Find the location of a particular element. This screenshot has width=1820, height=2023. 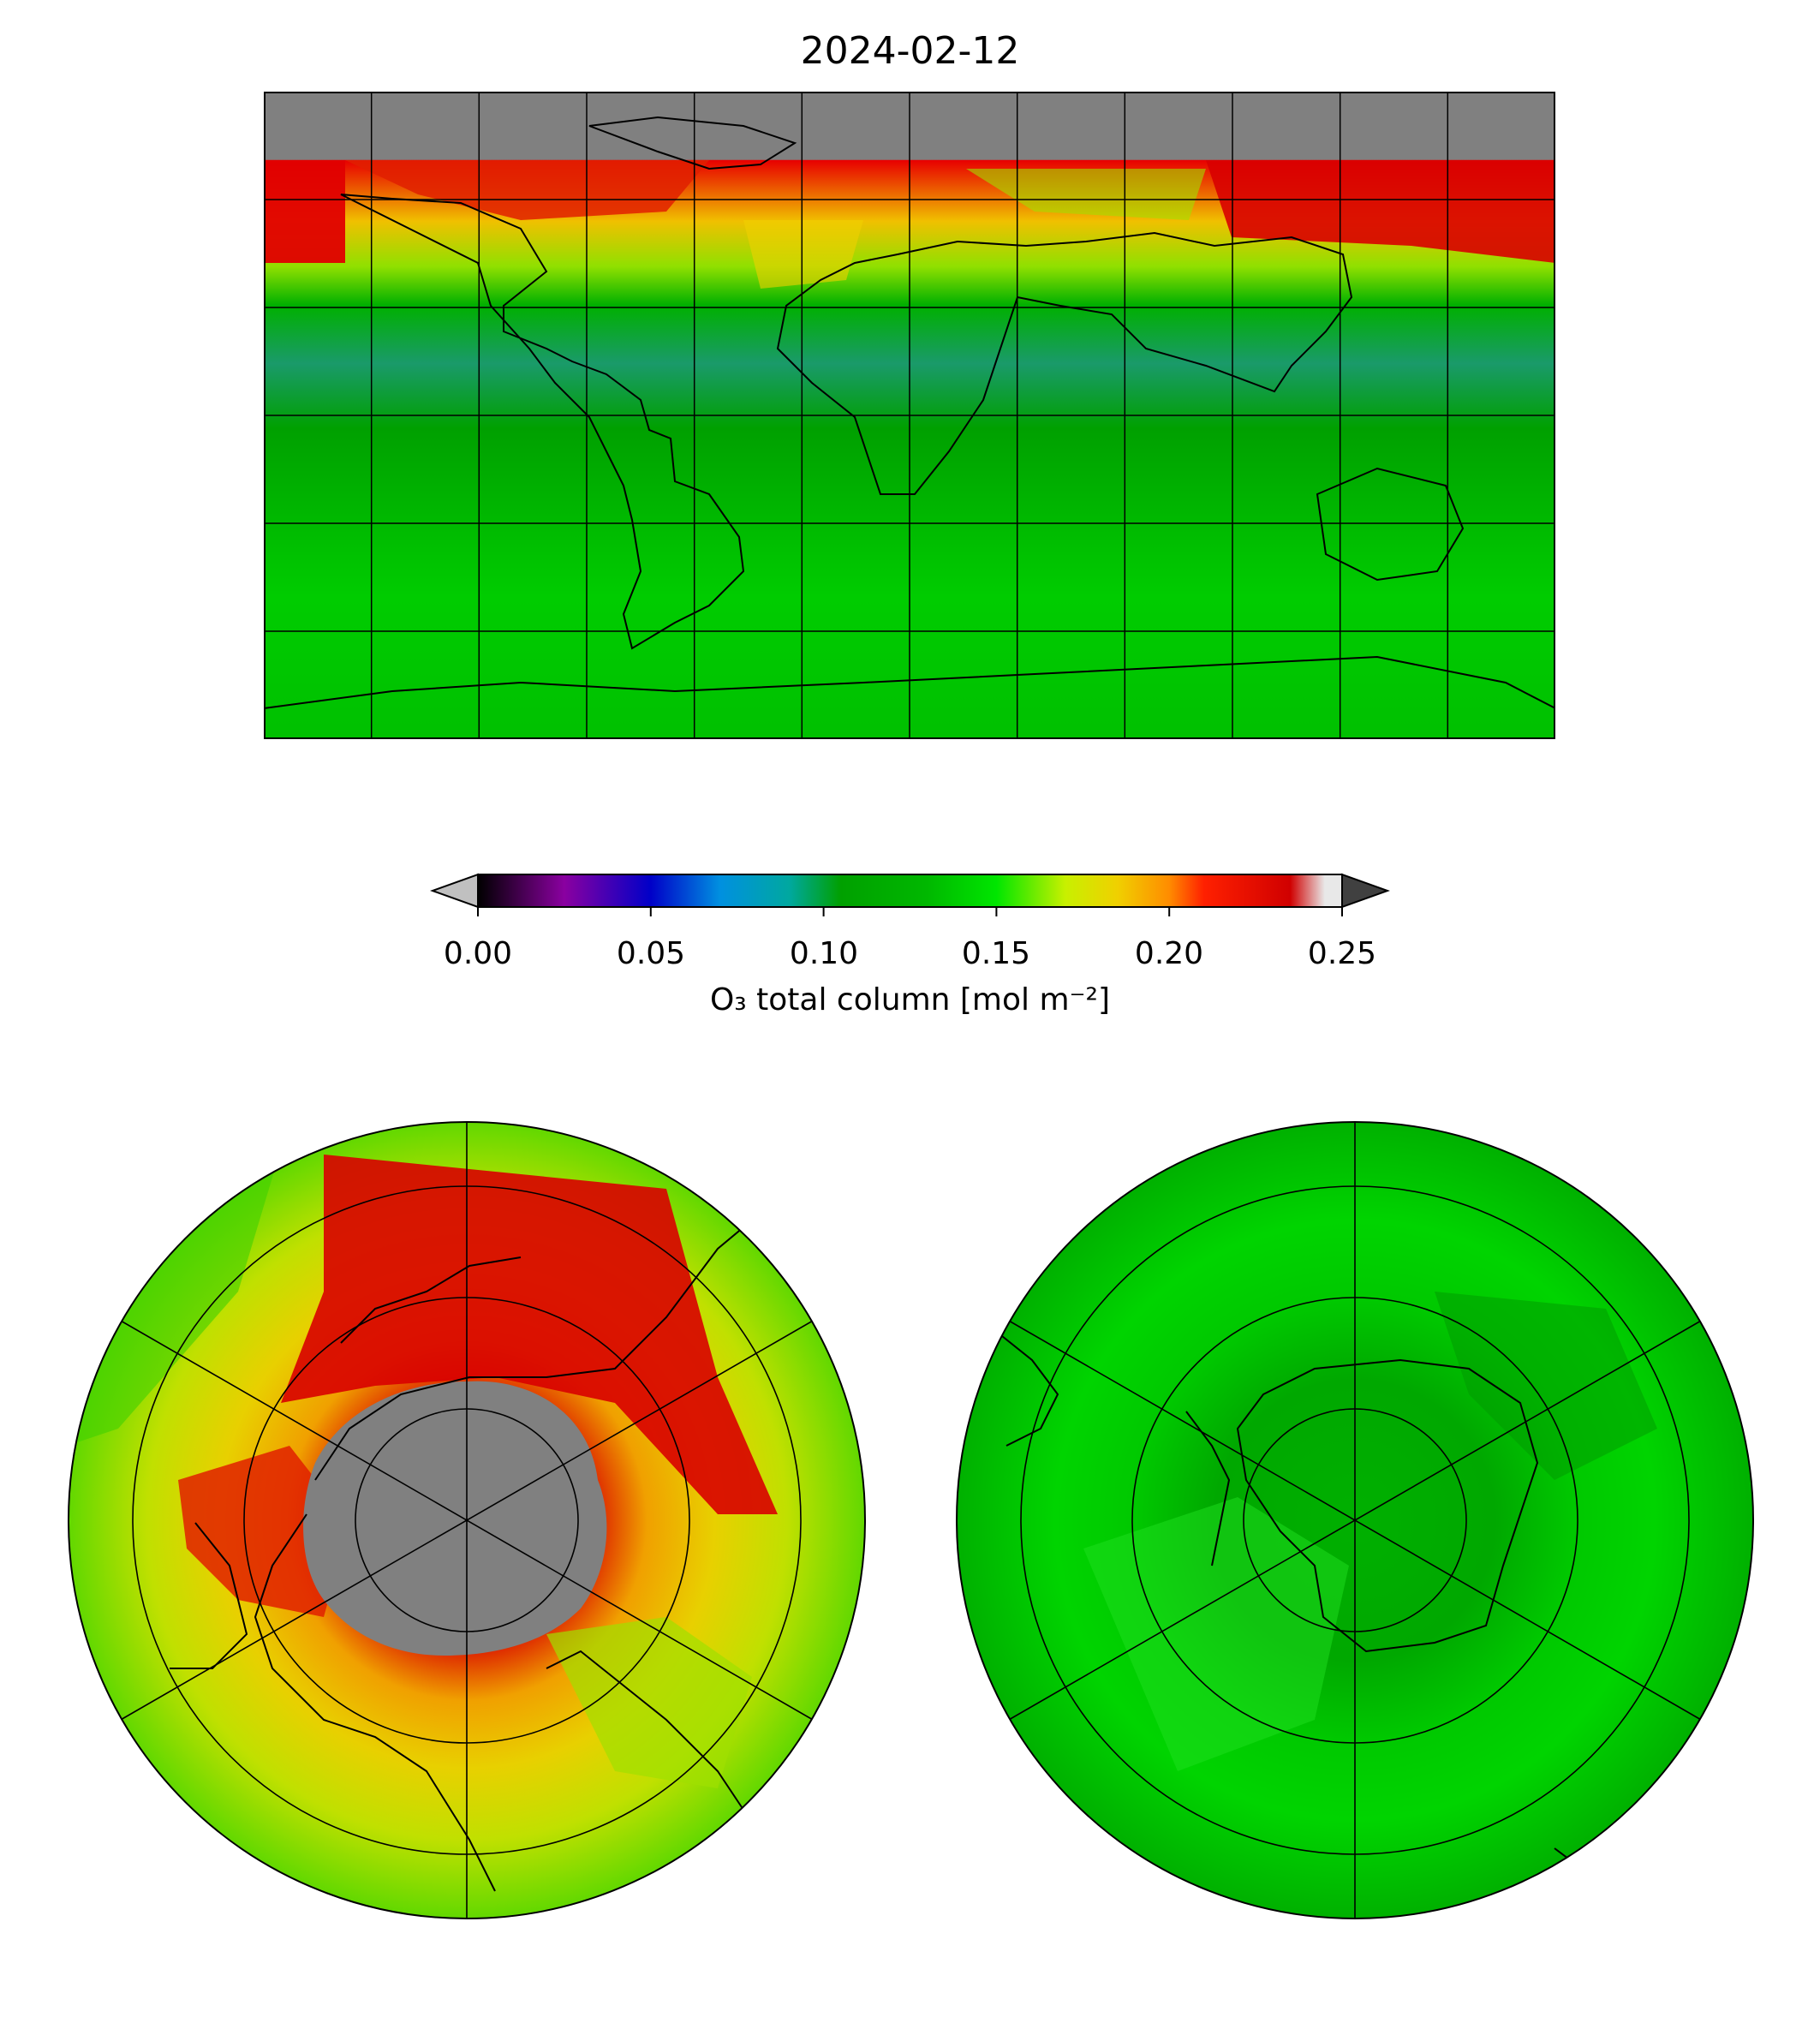

colorbar-tick-marks is located at coordinates (910, 912).